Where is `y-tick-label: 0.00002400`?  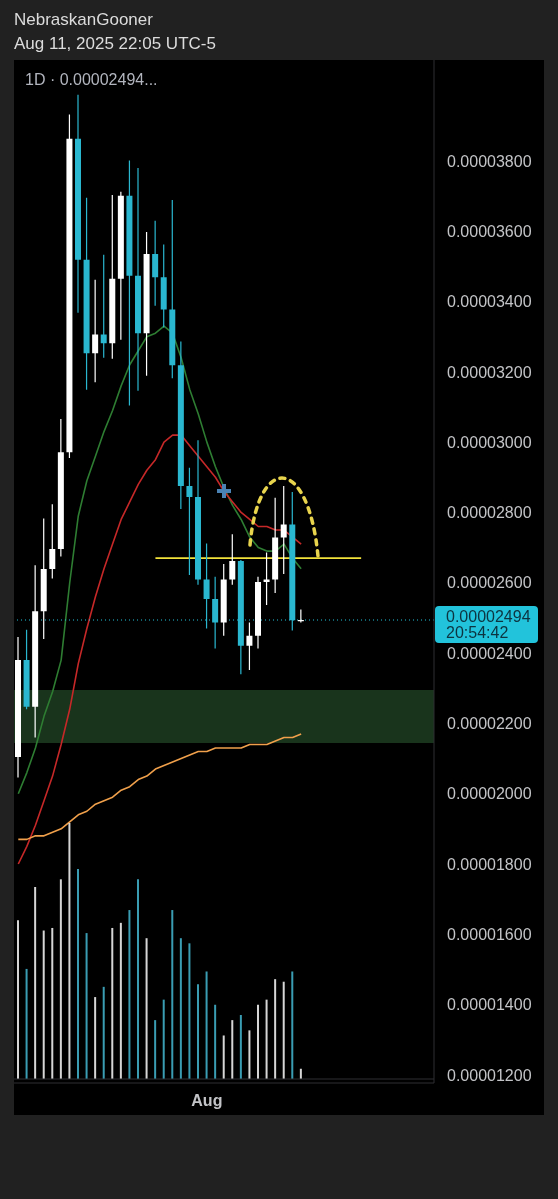 y-tick-label: 0.00002400 is located at coordinates (489, 653).